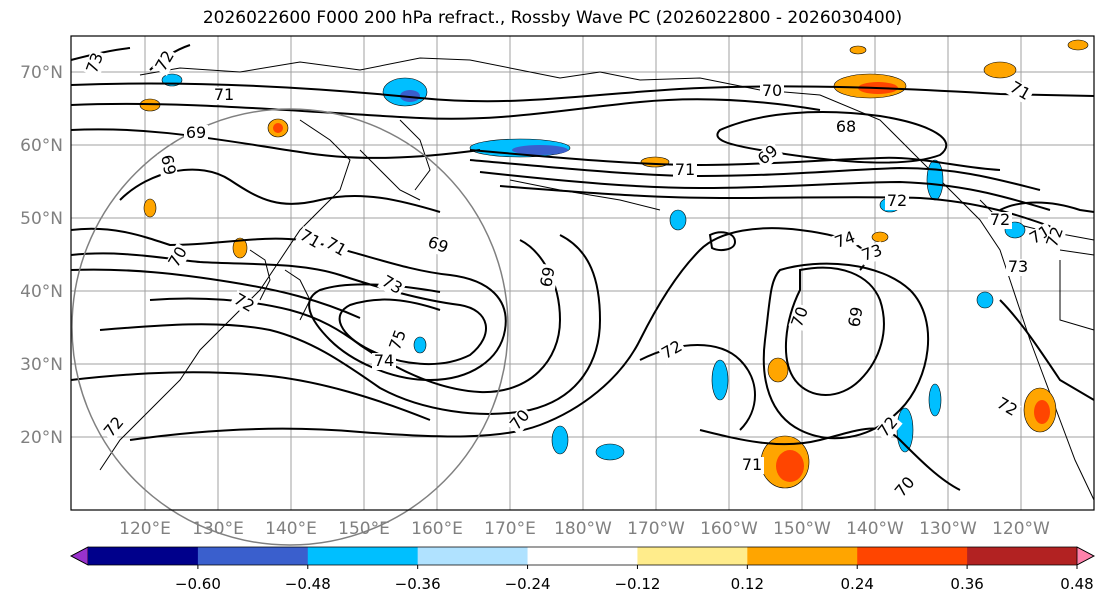 This screenshot has height=604, width=1105. Describe the element at coordinates (1076, 584) in the screenshot. I see `colorbar-tick-label: 0.48` at that location.